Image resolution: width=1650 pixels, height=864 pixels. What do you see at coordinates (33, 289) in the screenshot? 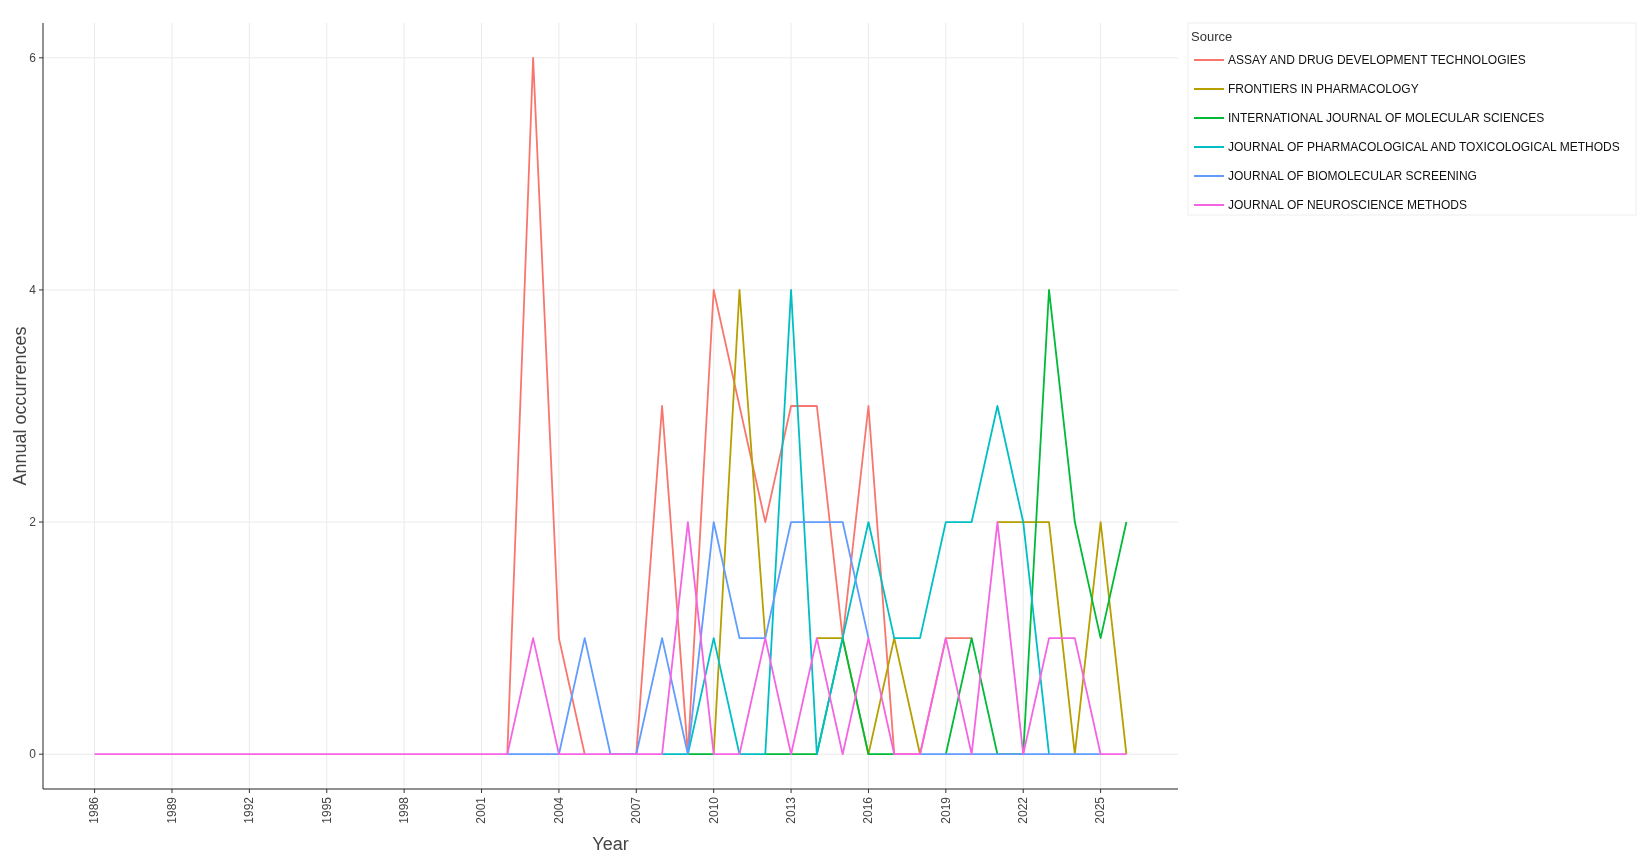
I see `y-tick-label: 4` at bounding box center [33, 289].